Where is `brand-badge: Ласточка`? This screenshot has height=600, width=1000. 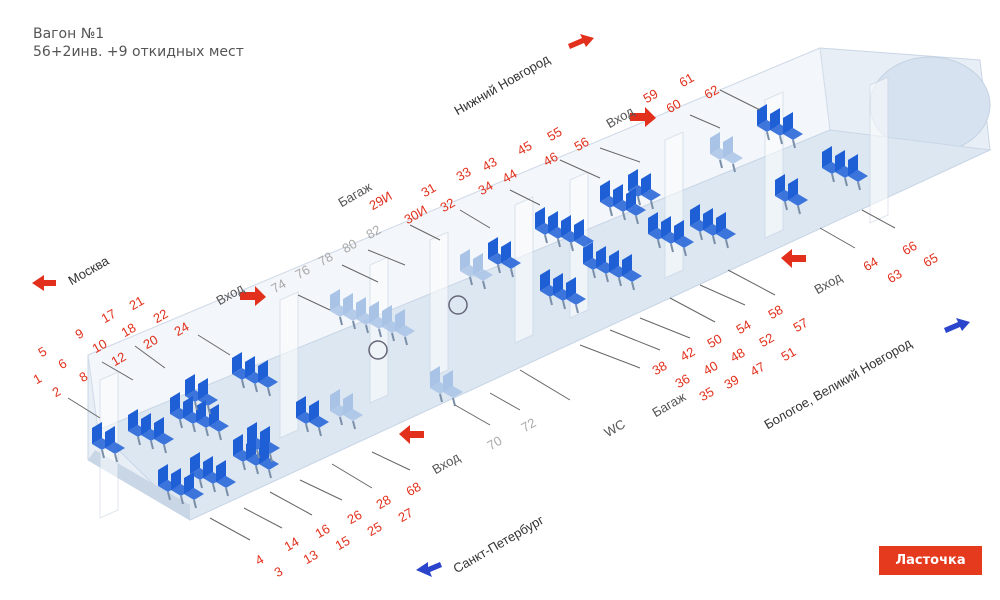
brand-badge: Ласточка is located at coordinates (930, 560).